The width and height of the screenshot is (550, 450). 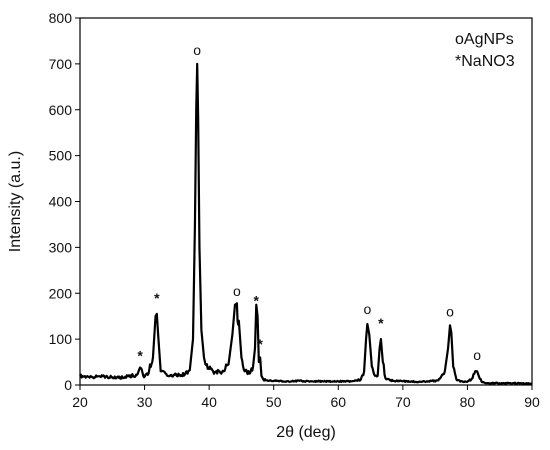 I want to click on legend-entry: oAgNPs, so click(x=484, y=39).